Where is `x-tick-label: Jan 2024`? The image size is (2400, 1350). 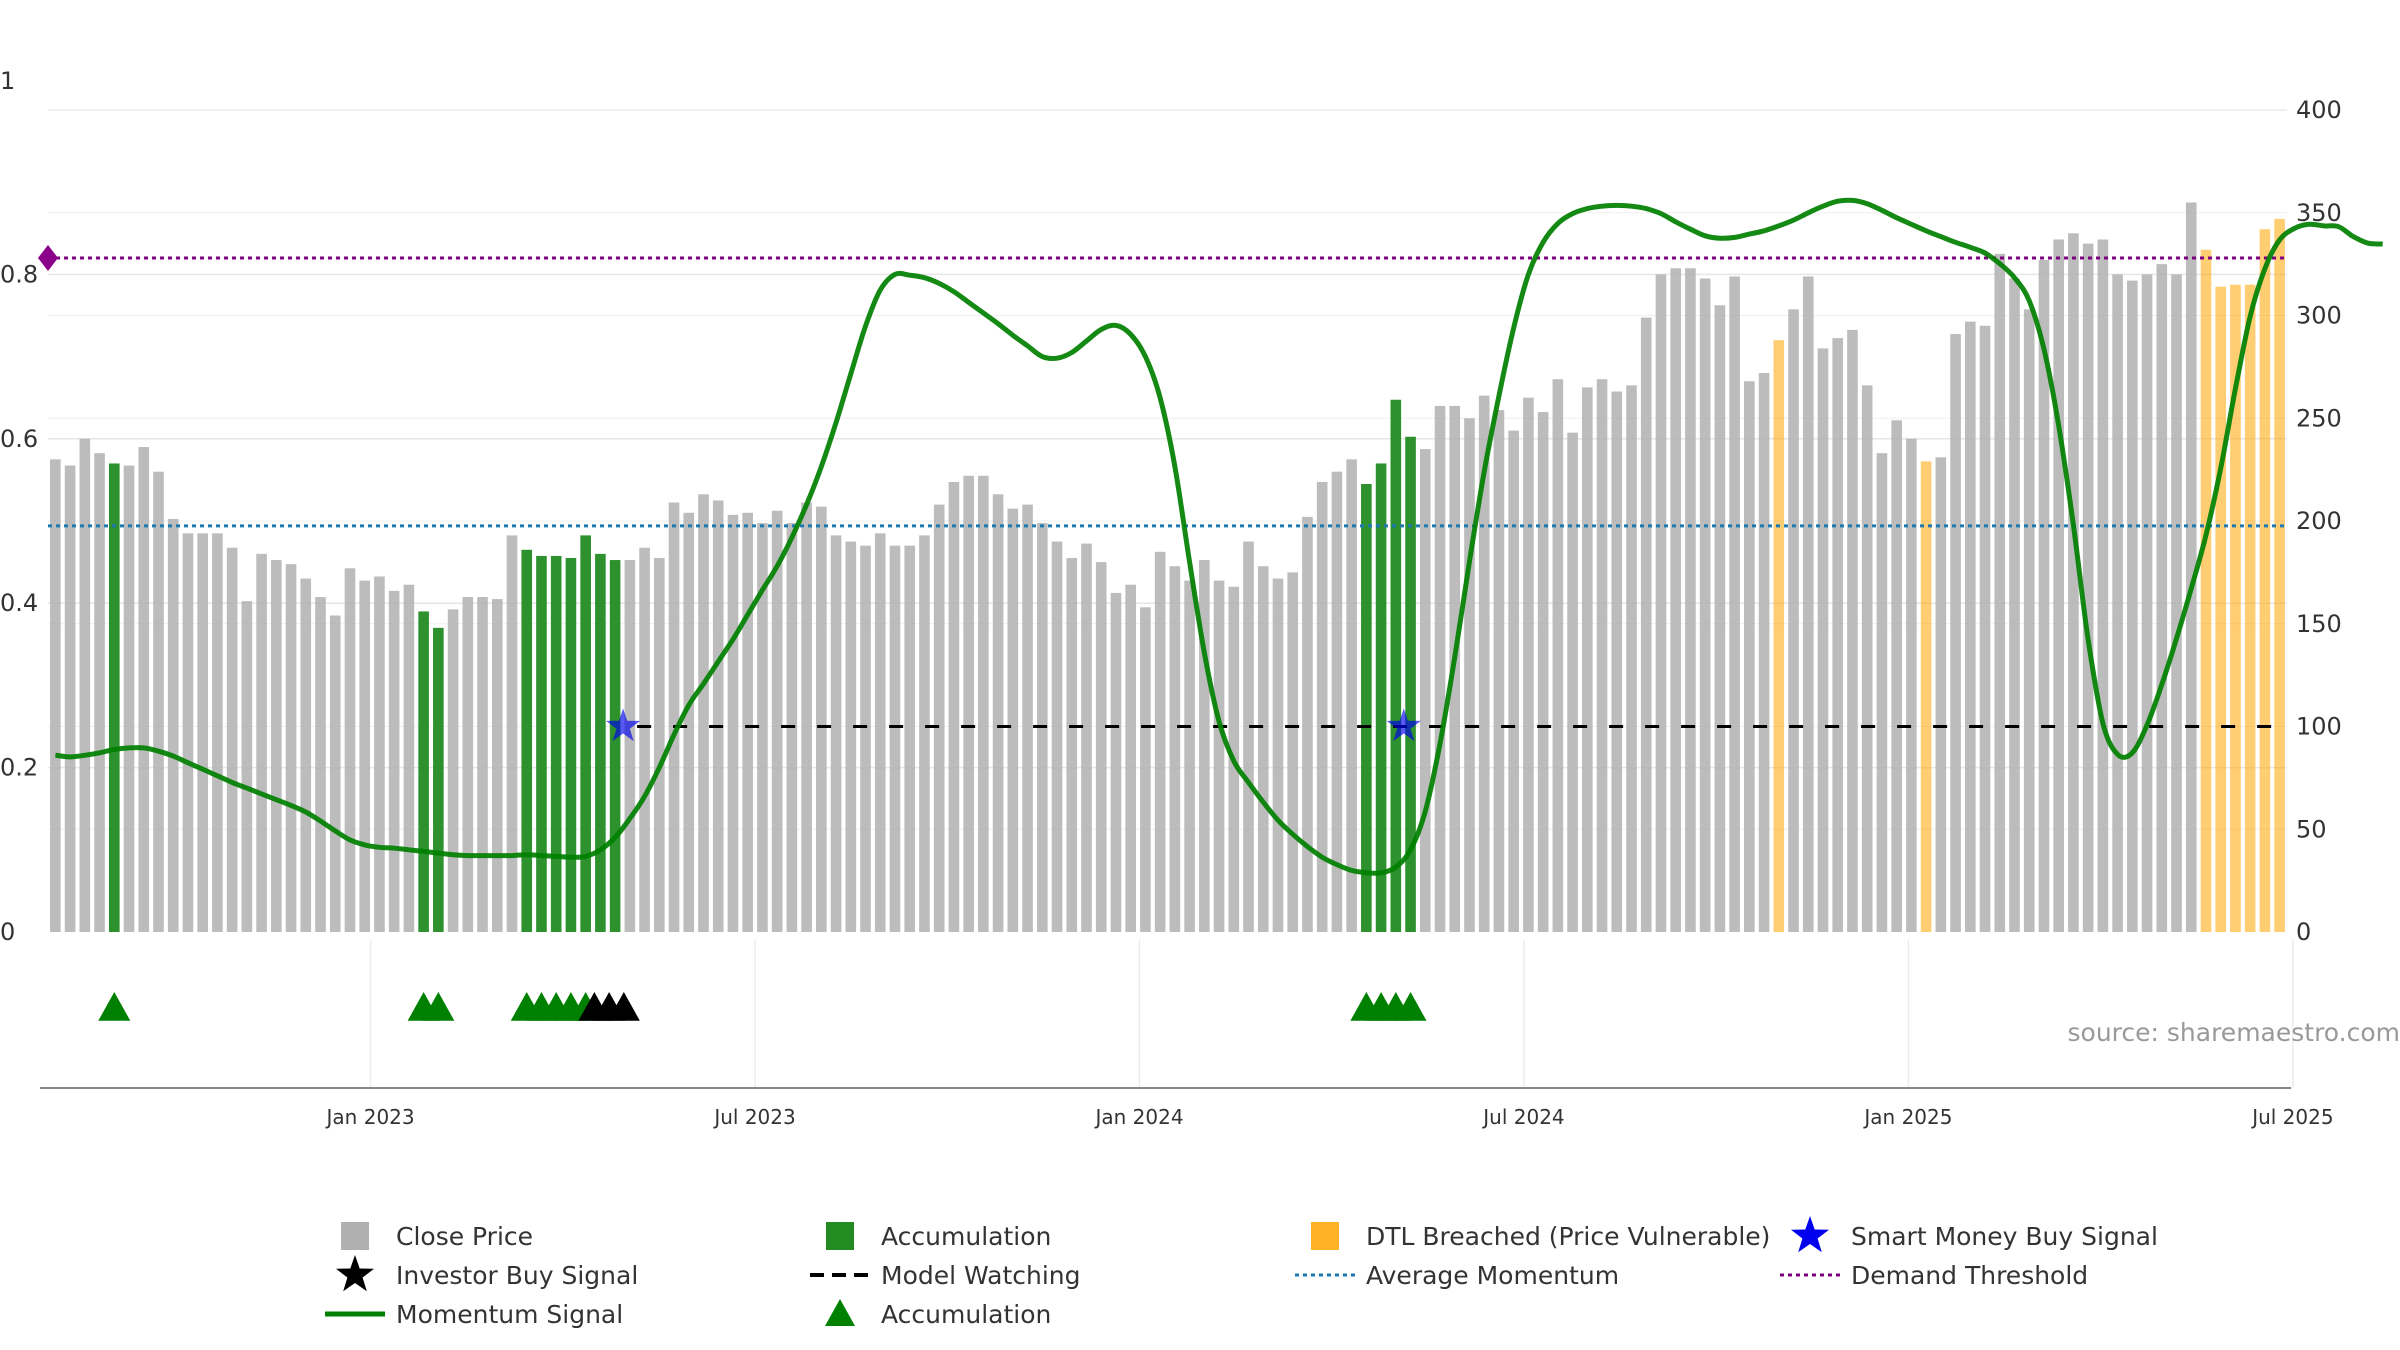
x-tick-label: Jan 2024 is located at coordinates (1138, 1117).